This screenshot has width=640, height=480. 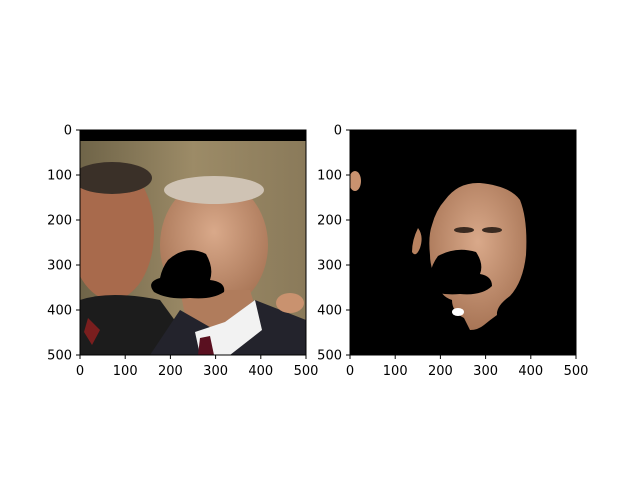 What do you see at coordinates (355, 181) in the screenshot?
I see `edge-skin-fragment` at bounding box center [355, 181].